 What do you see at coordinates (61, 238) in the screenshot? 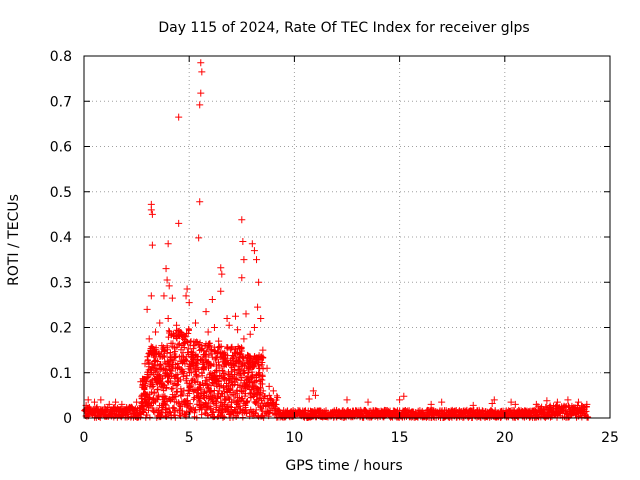
I see `y-tick-label: 0.4` at bounding box center [61, 238].